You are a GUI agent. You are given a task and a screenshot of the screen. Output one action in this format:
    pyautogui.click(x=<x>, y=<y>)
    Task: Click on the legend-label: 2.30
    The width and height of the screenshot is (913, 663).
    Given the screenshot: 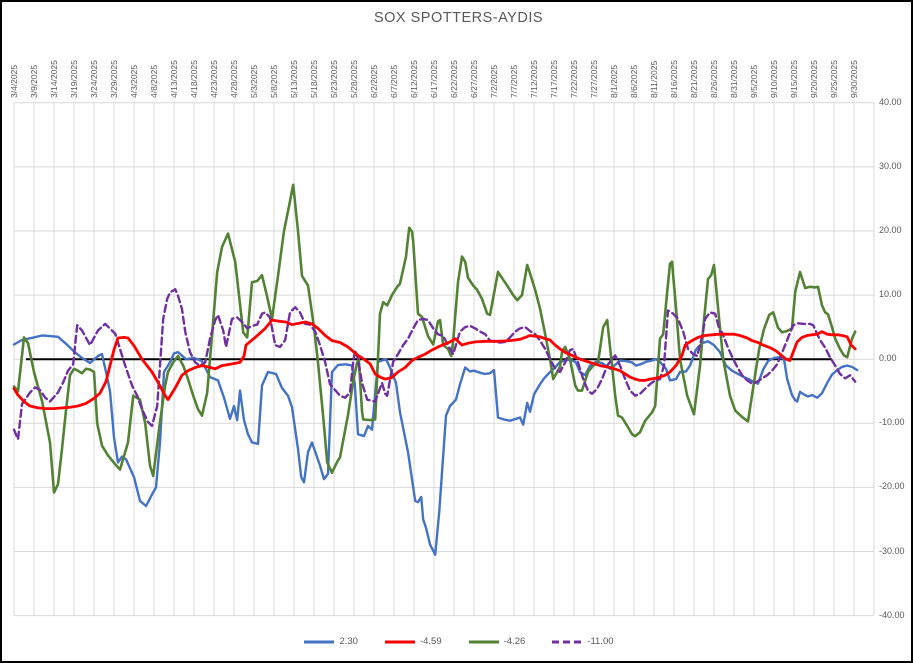 What is the action you would take?
    pyautogui.click(x=348, y=641)
    